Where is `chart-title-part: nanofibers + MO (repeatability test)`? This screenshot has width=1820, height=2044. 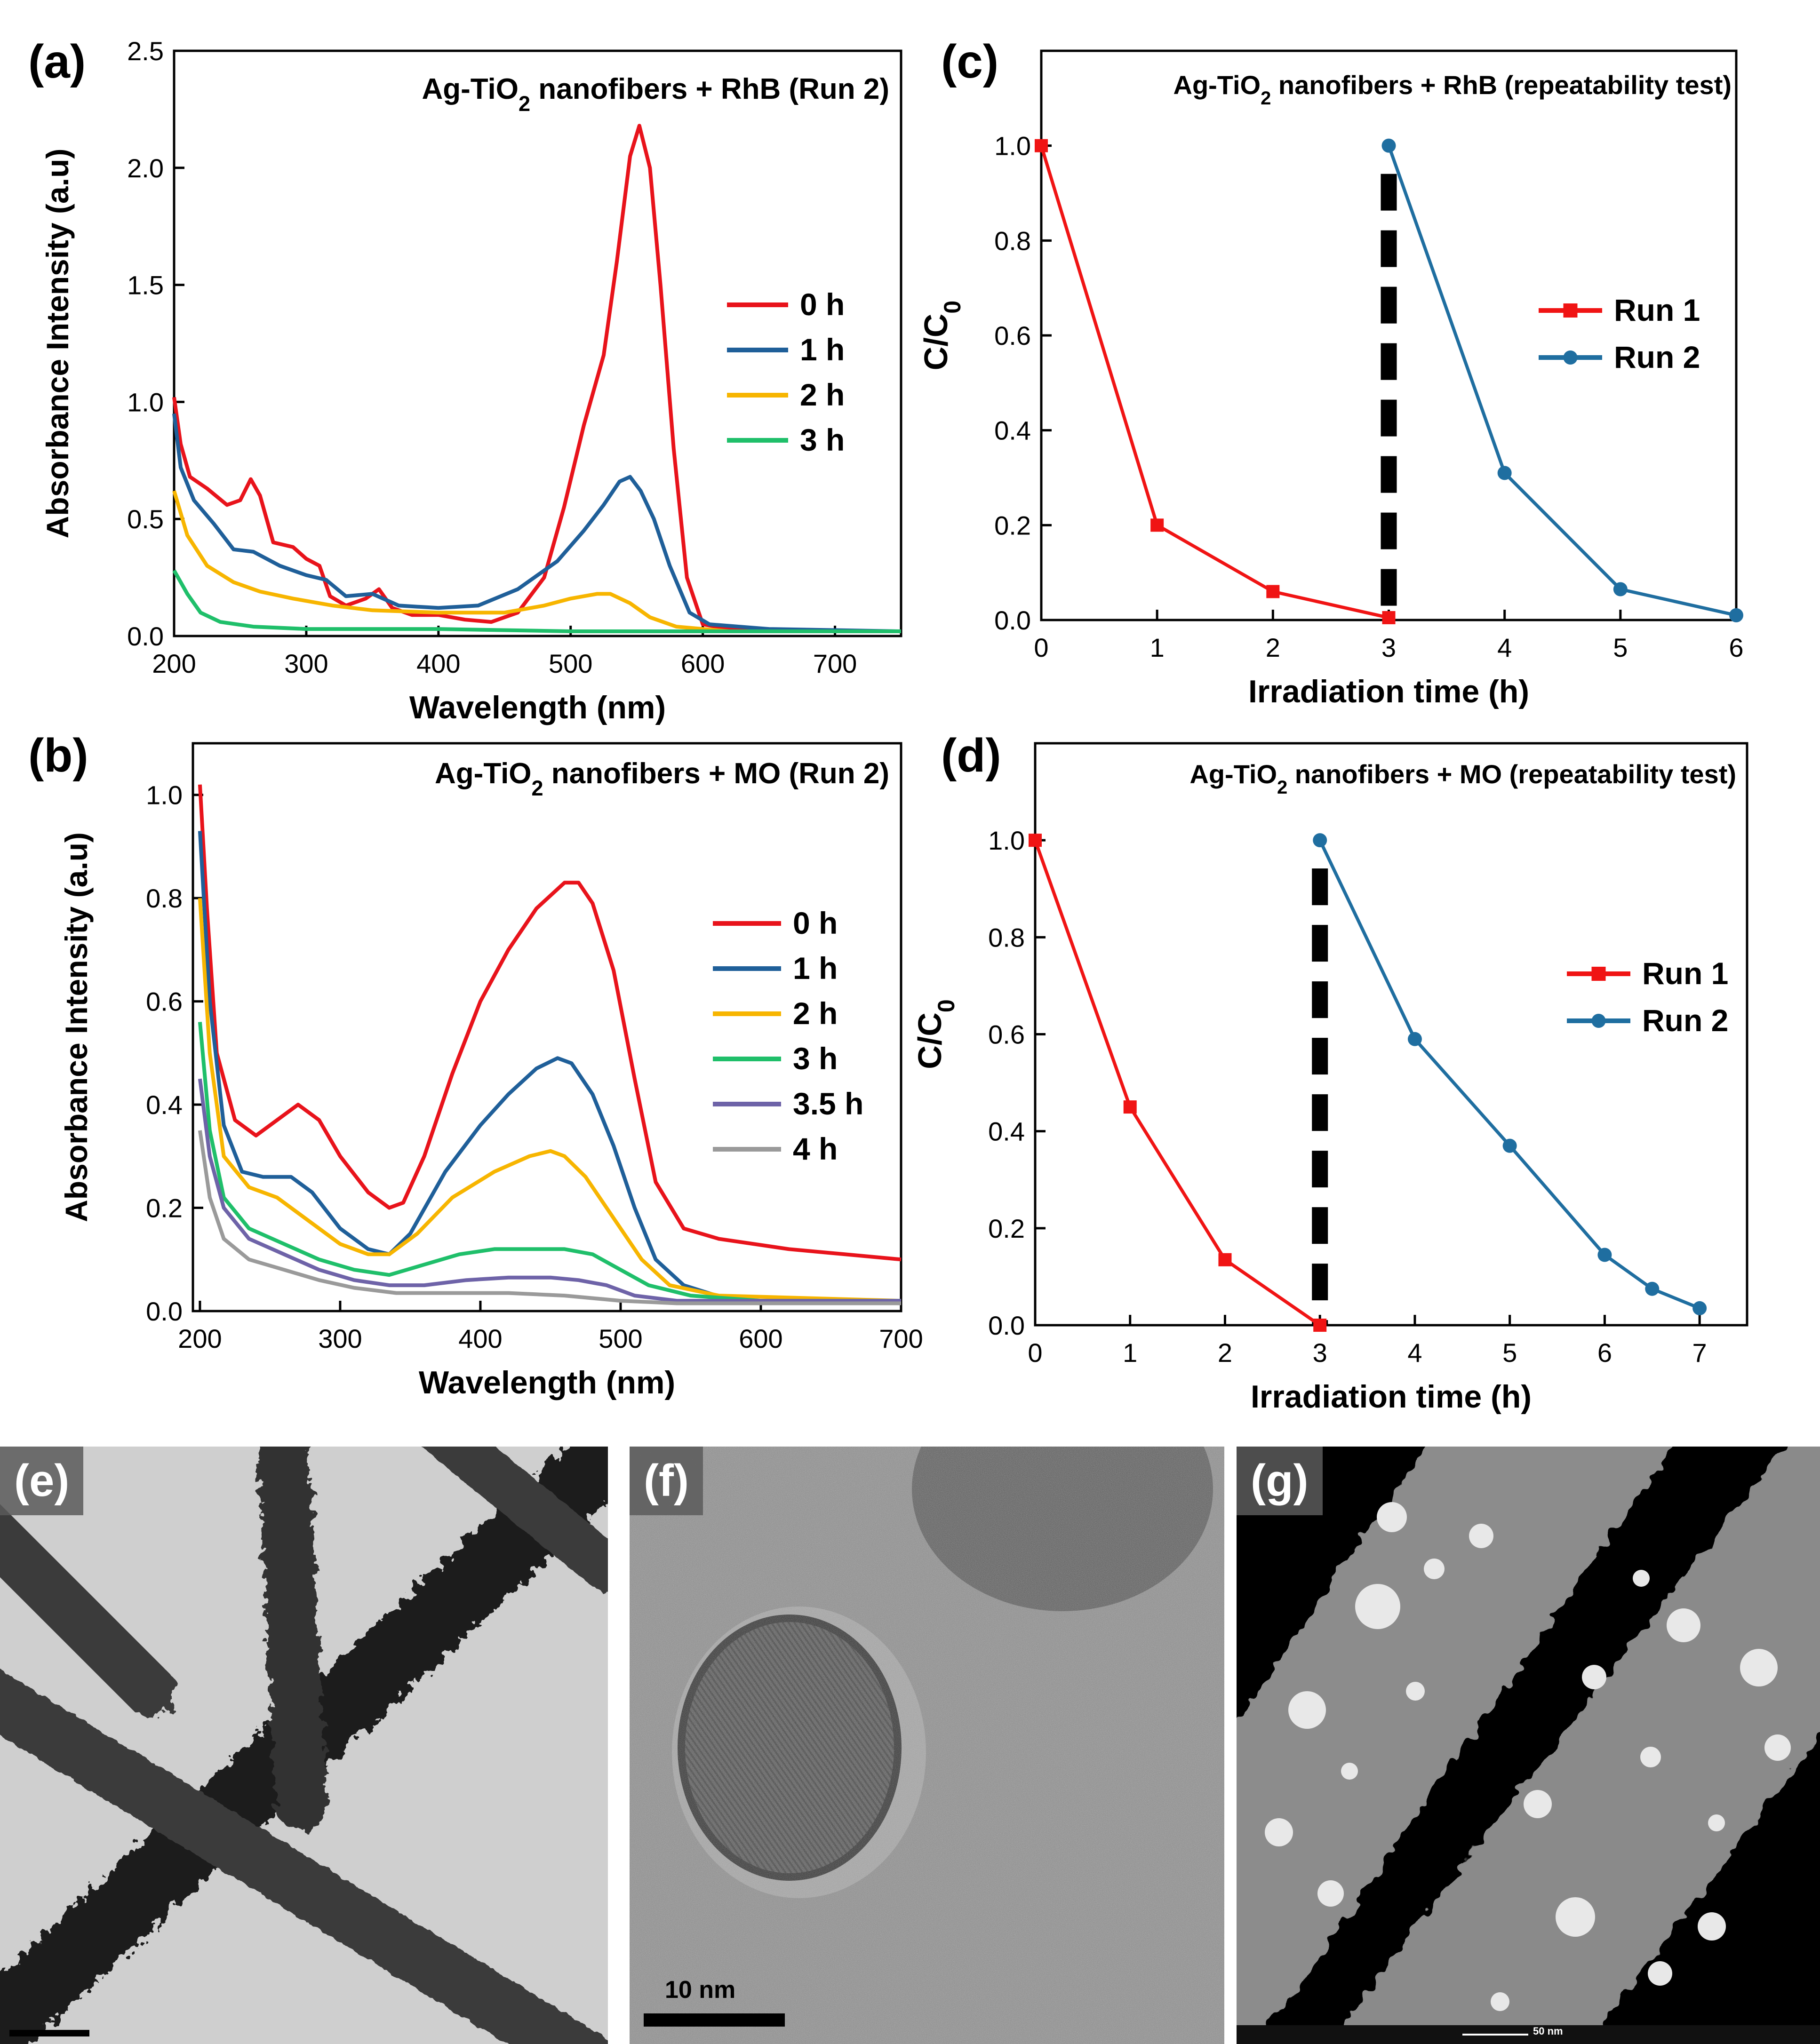 chart-title-part: nanofibers + MO (repeatability test) is located at coordinates (1511, 774).